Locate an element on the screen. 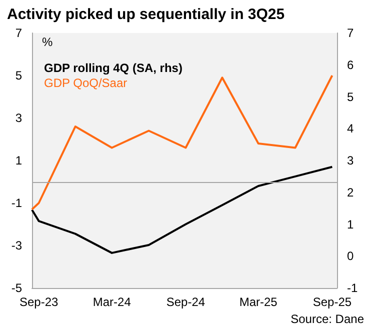  y2-tick-label: 1 is located at coordinates (350, 224).